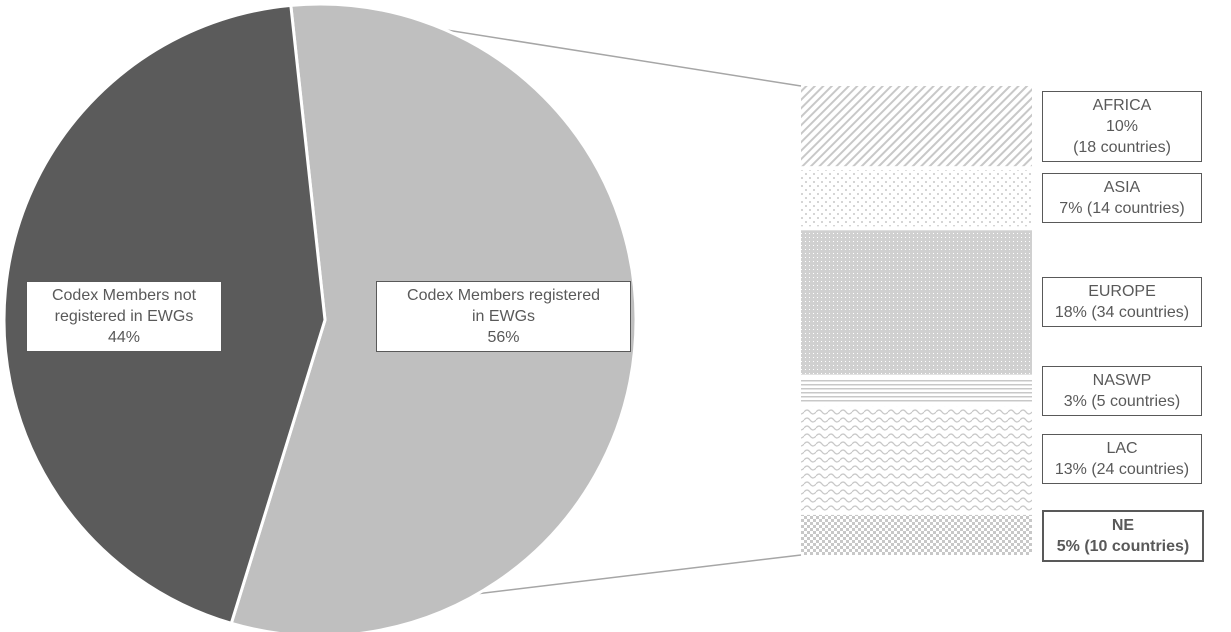  I want to click on label-line: 3% (5 countries), so click(1122, 401).